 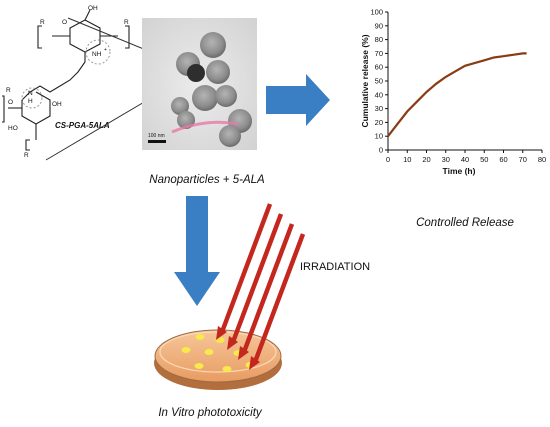 What do you see at coordinates (381, 150) in the screenshot?
I see `y-tick-label: 0` at bounding box center [381, 150].